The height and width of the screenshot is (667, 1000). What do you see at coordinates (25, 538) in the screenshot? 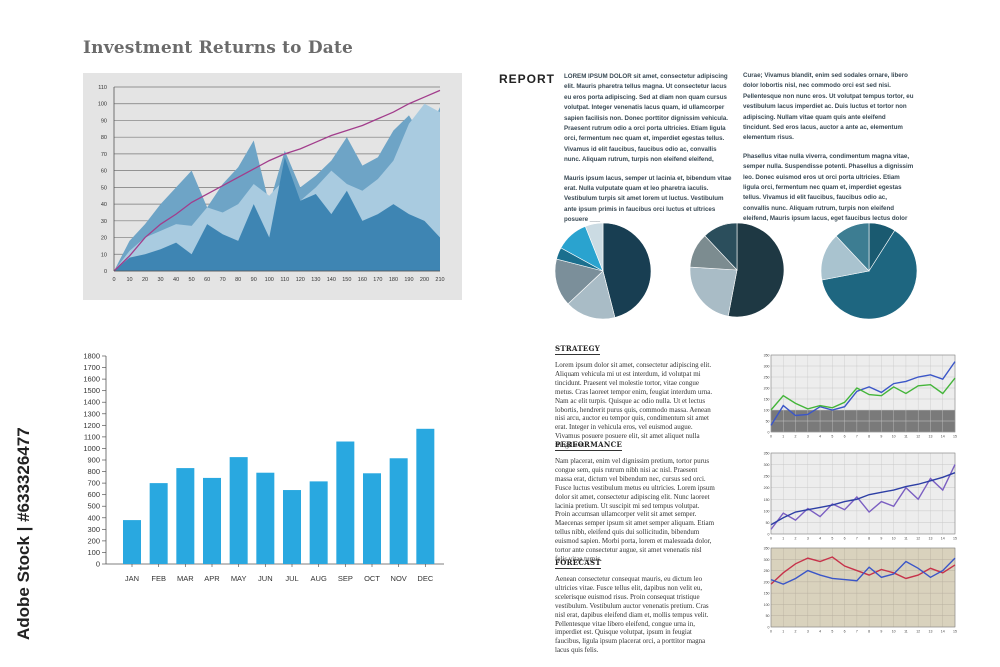
I see `watermark: Adobe Stock | #633326477` at bounding box center [25, 538].